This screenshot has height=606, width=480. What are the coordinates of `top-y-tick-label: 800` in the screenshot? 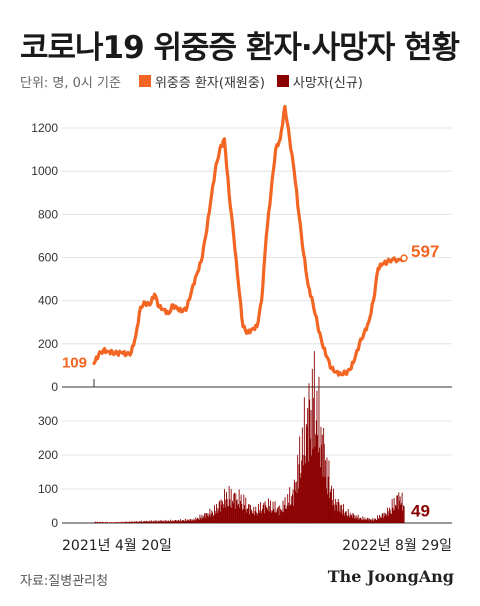 It's located at (48, 214).